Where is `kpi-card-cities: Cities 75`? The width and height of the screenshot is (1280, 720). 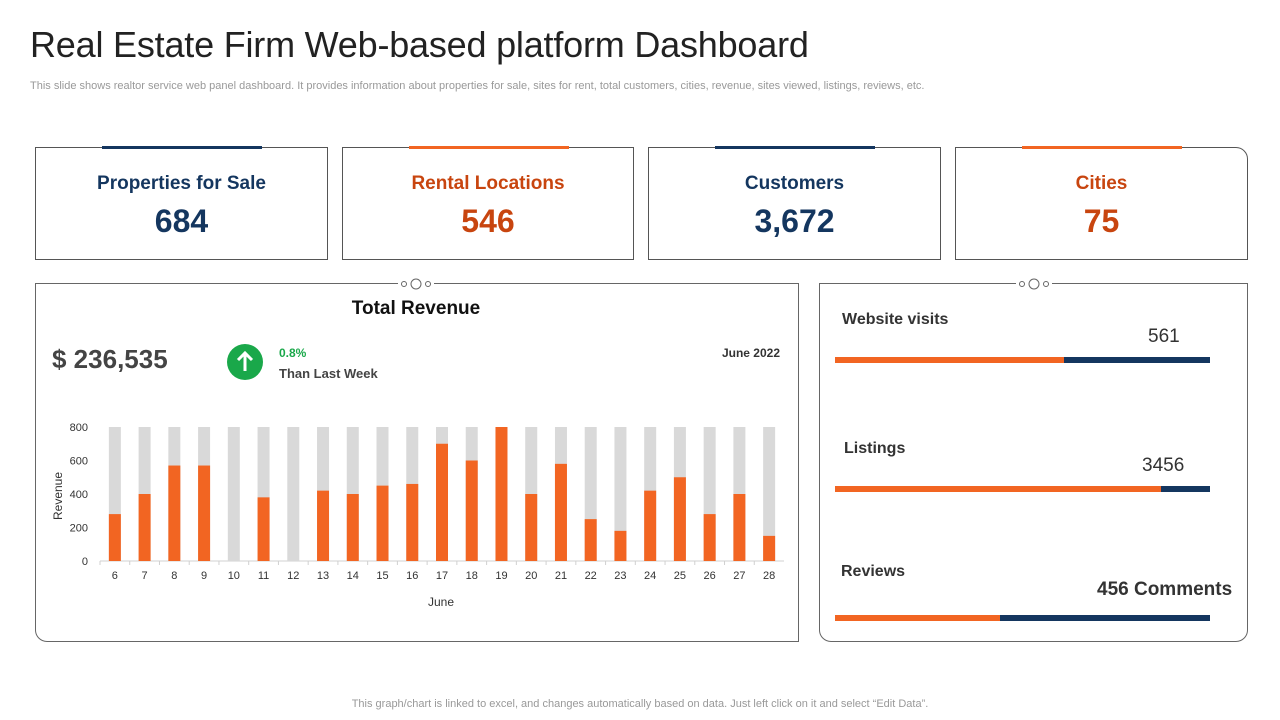 kpi-card-cities: Cities 75 is located at coordinates (1101, 203).